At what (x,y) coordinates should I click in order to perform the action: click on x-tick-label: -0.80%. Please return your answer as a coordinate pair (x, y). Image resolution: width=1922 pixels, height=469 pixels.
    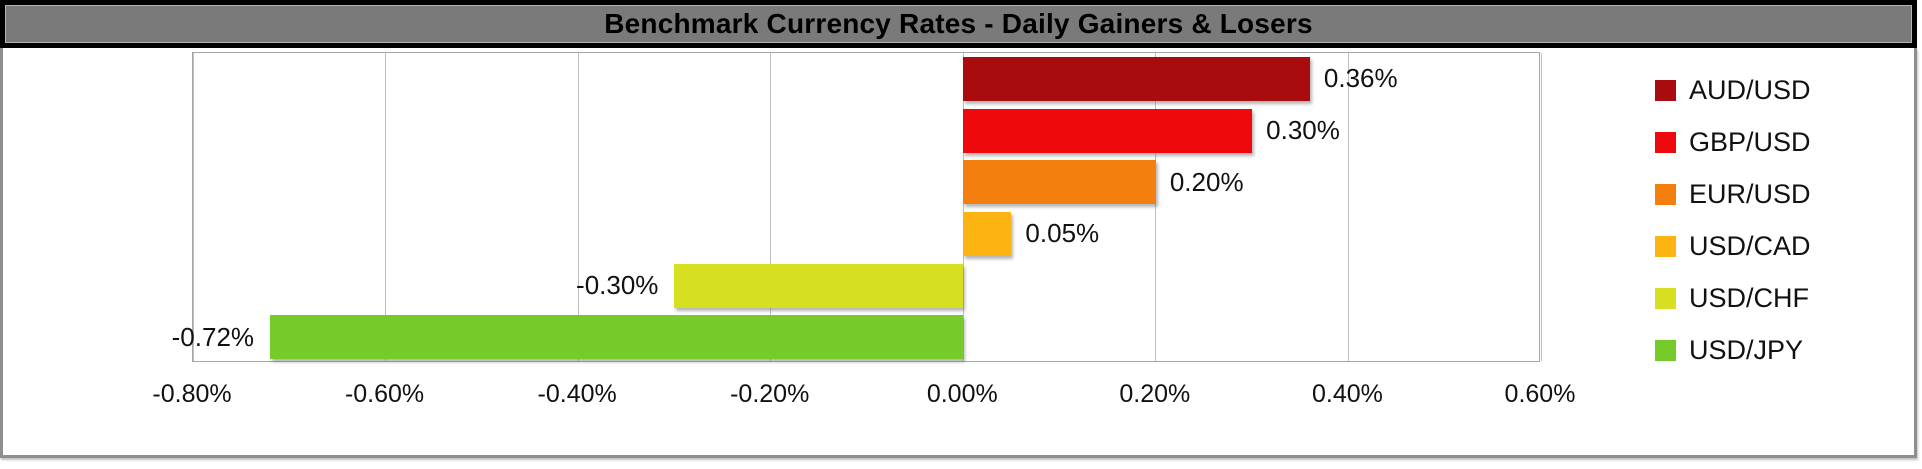
    Looking at the image, I should click on (192, 394).